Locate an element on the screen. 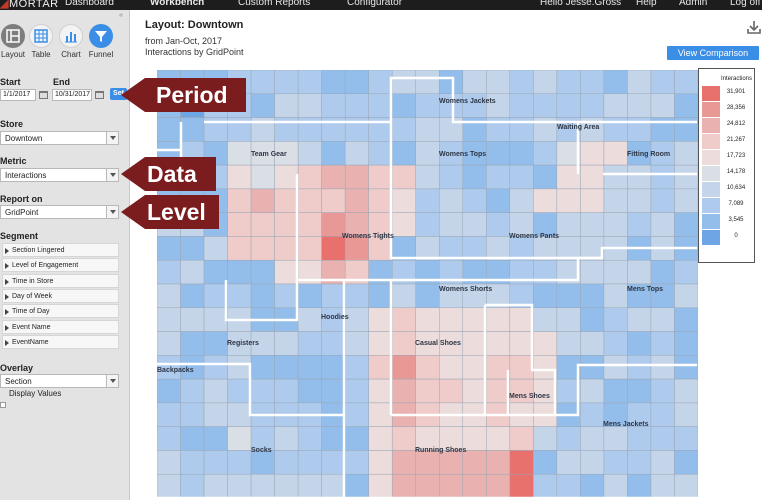 Image resolution: width=762 pixels, height=500 pixels. calendar-icon is located at coordinates (99, 94).